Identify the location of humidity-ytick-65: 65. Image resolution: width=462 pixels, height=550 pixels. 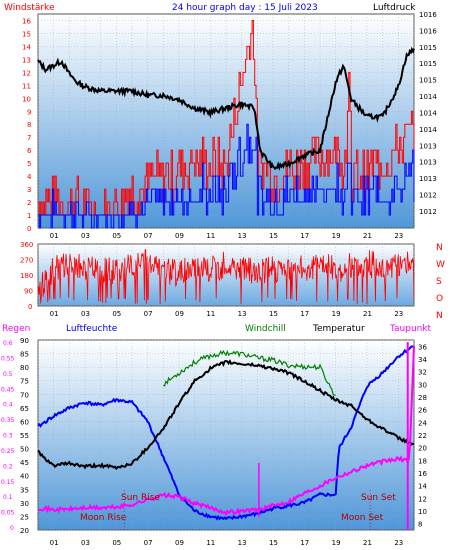
(24, 409).